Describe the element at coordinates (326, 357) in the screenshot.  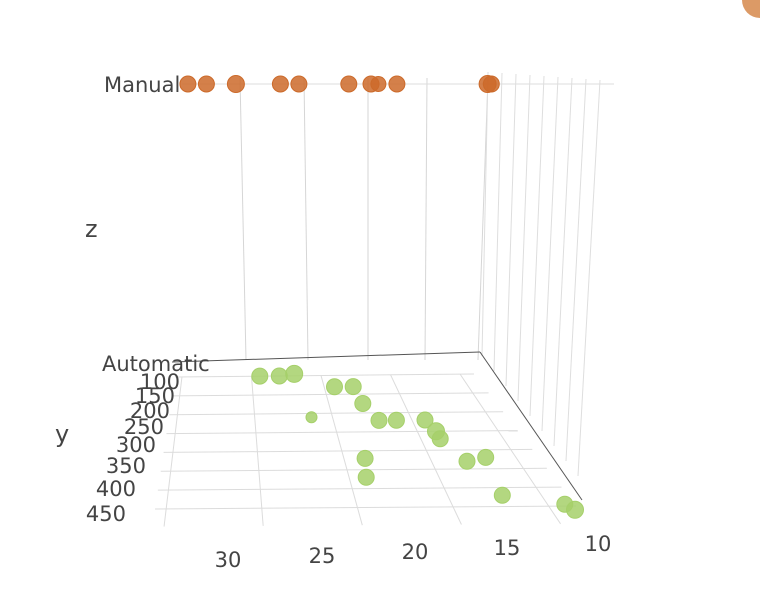
I see `floor-back-edge` at that location.